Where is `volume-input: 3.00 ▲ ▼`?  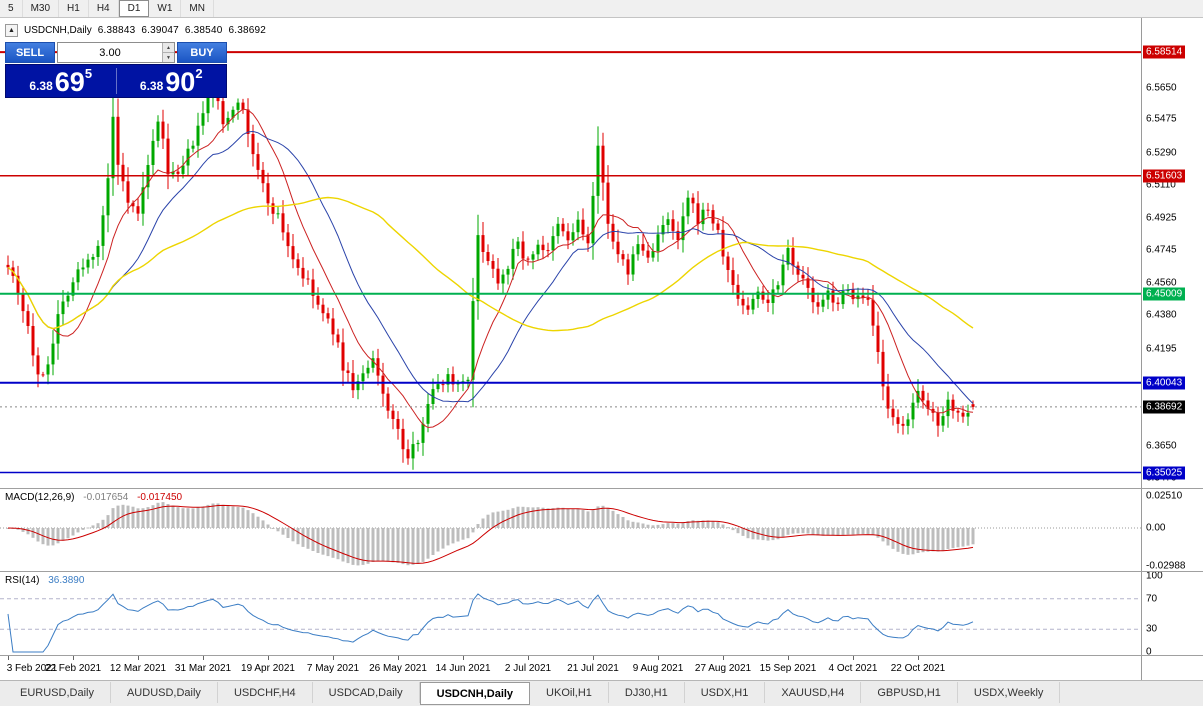
volume-input: 3.00 ▲ ▼ is located at coordinates (116, 52).